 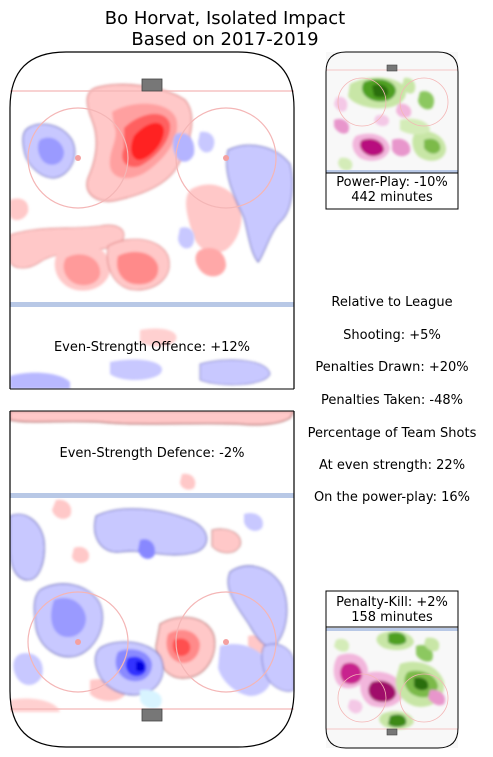 I want to click on power-play-share-stat: On the power-play: 16%, so click(x=392, y=497).